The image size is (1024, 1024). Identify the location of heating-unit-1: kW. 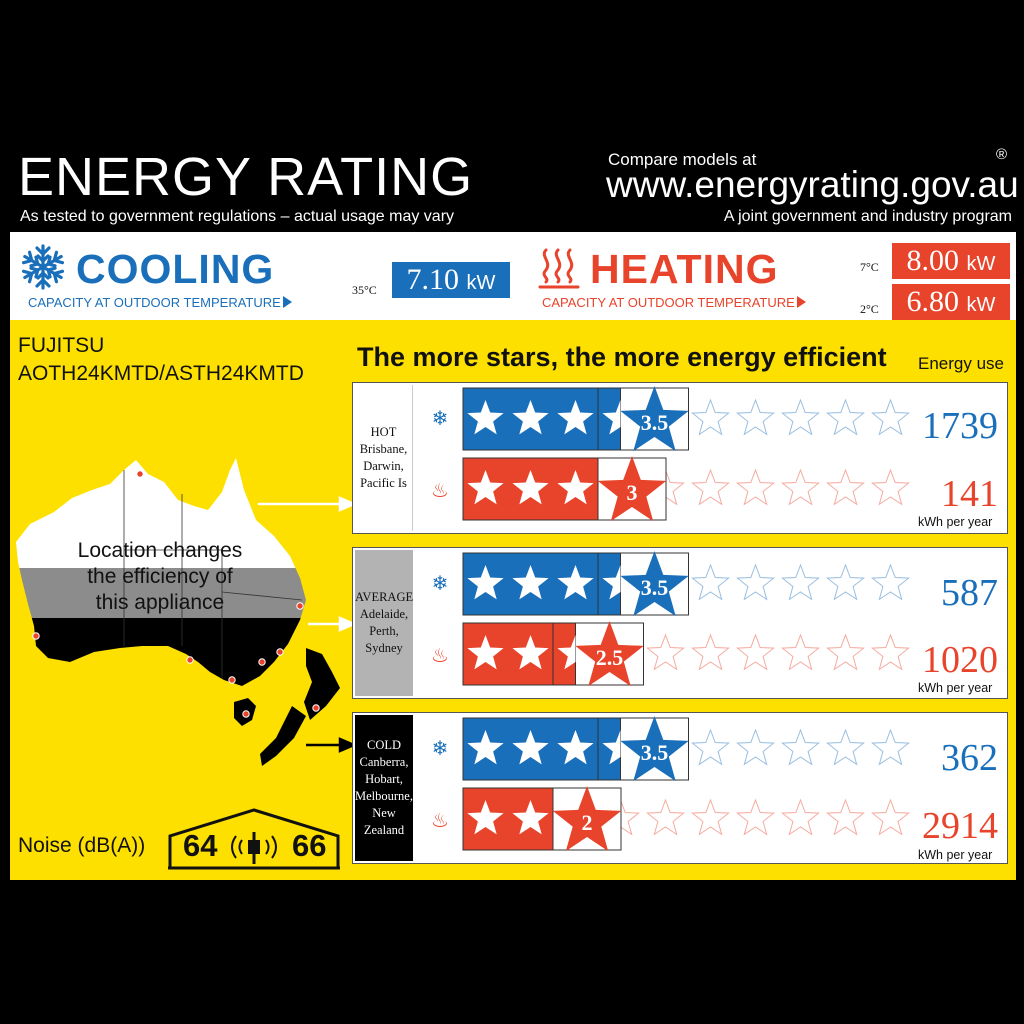
(981, 264).